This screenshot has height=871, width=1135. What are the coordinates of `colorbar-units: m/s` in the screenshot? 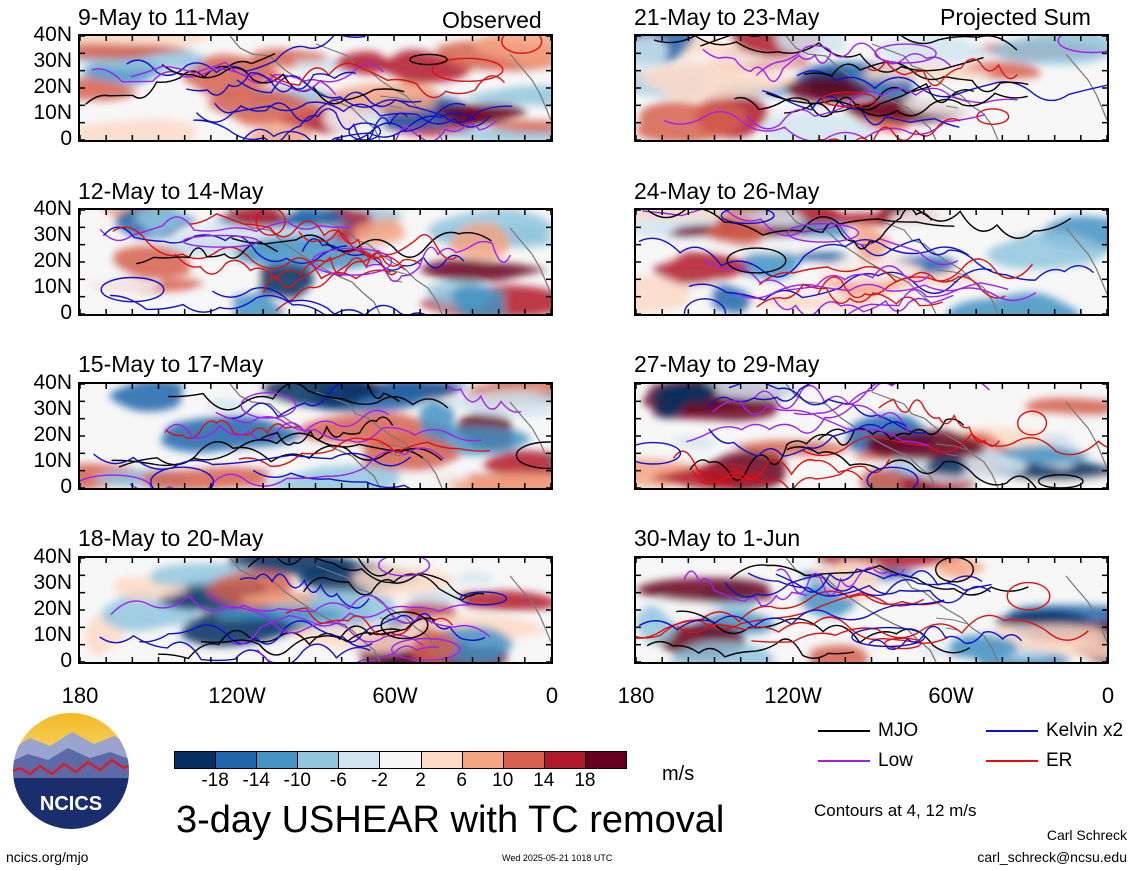 It's located at (678, 774).